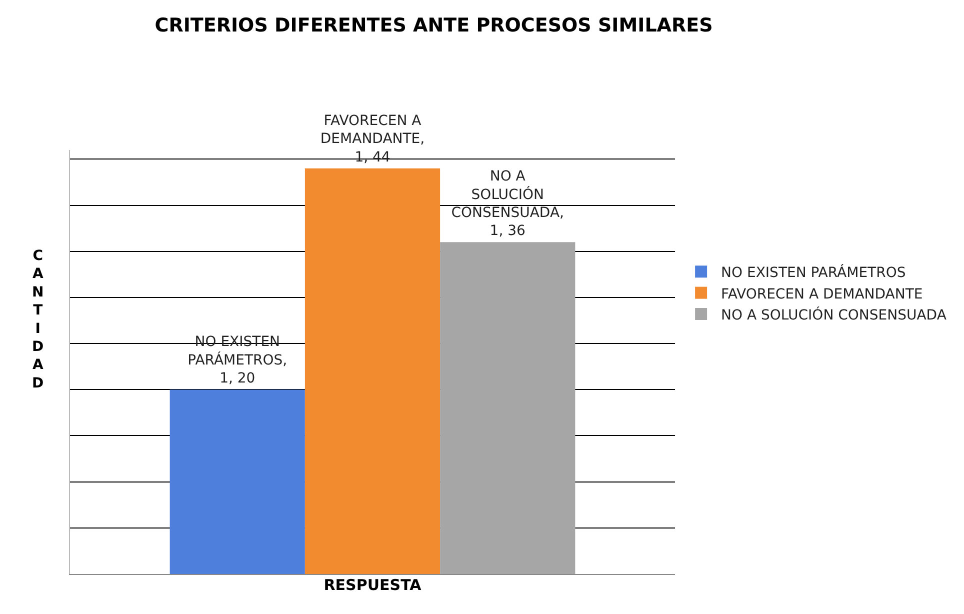 The height and width of the screenshot is (614, 964). I want to click on data-label: NO A SOLUCIÓN CONSENSUADA, 1, 36, so click(507, 204).